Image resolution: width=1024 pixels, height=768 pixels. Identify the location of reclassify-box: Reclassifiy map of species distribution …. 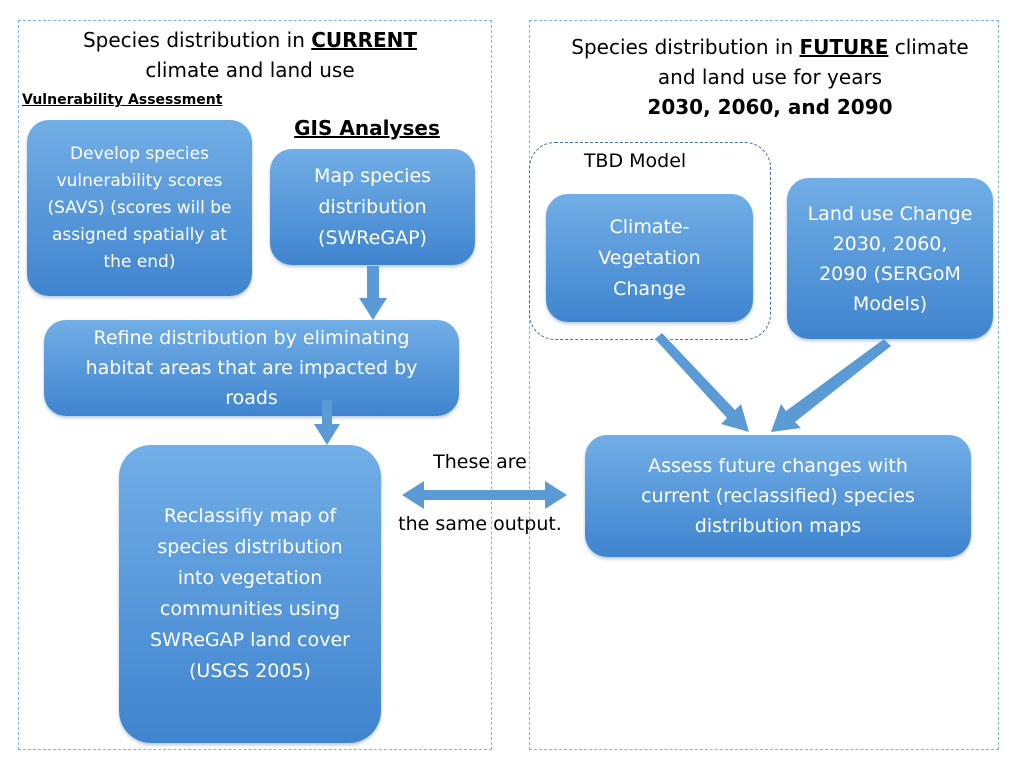
(250, 594).